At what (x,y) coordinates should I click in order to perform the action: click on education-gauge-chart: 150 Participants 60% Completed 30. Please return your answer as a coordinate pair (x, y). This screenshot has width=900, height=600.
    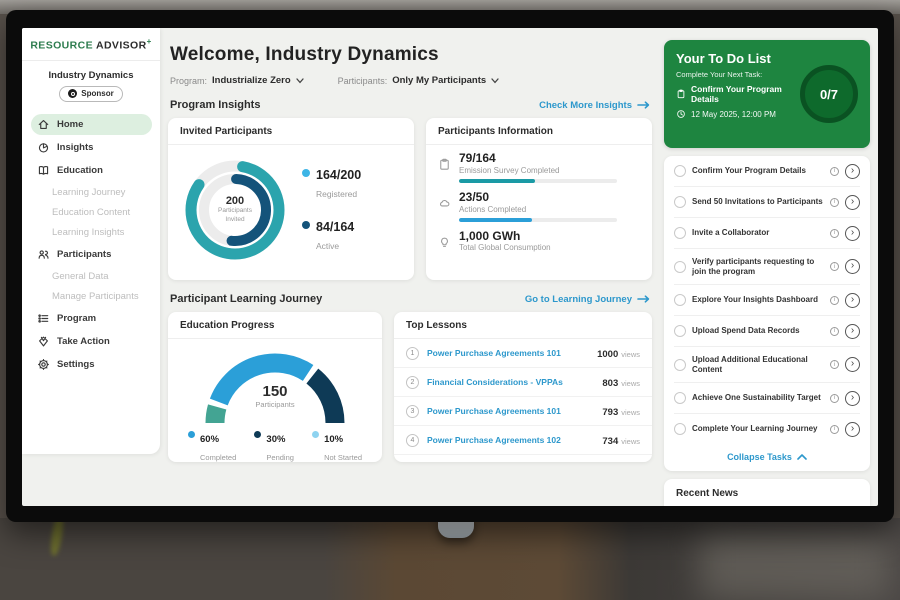
    Looking at the image, I should click on (275, 400).